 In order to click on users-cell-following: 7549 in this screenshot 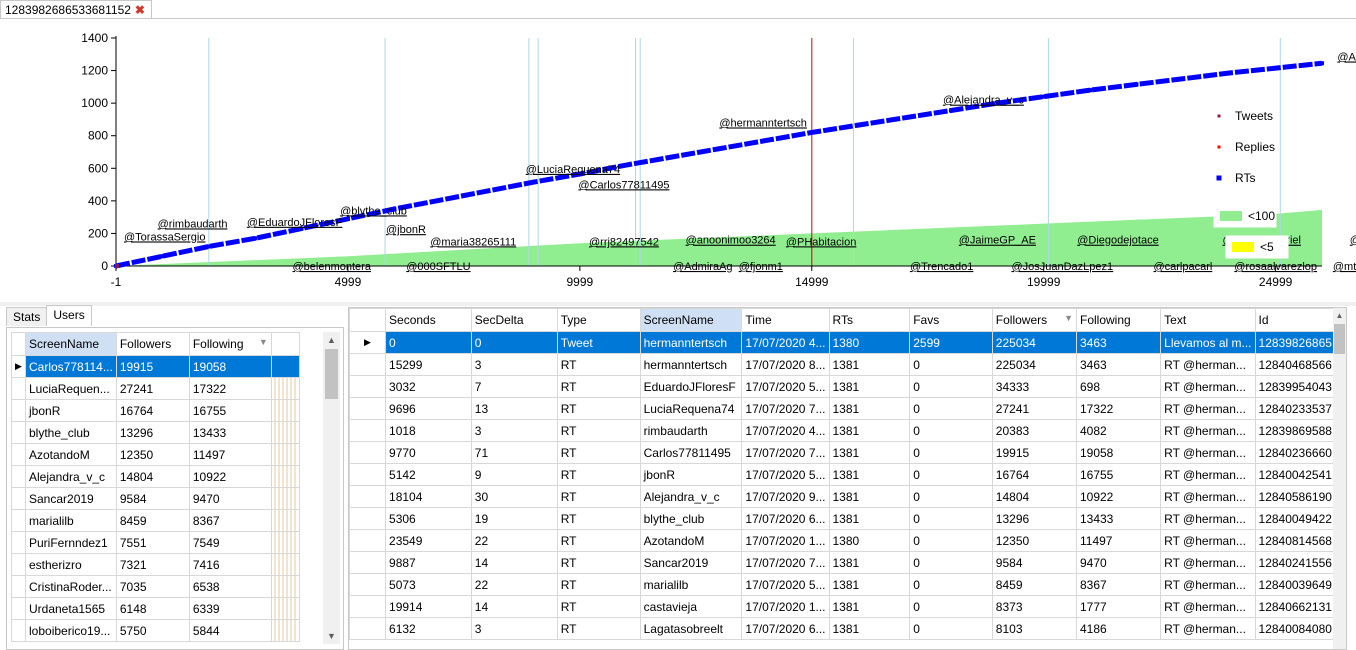, I will do `click(230, 542)`.